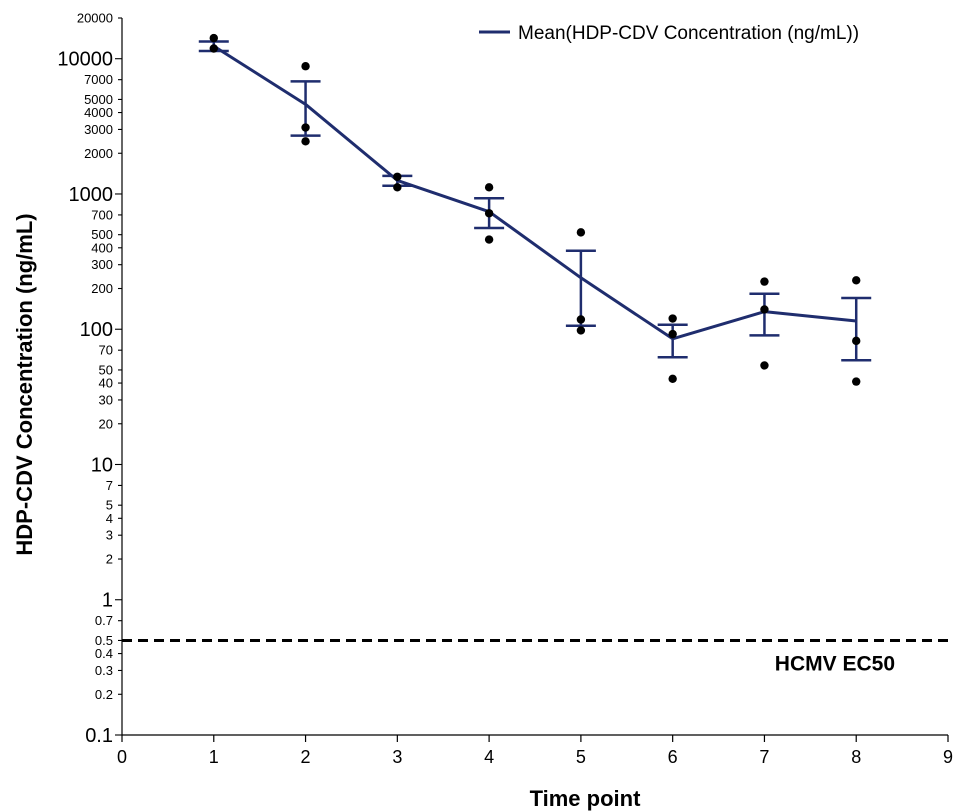 This screenshot has height=811, width=957. What do you see at coordinates (106, 350) in the screenshot?
I see `y-tick-label: 70` at bounding box center [106, 350].